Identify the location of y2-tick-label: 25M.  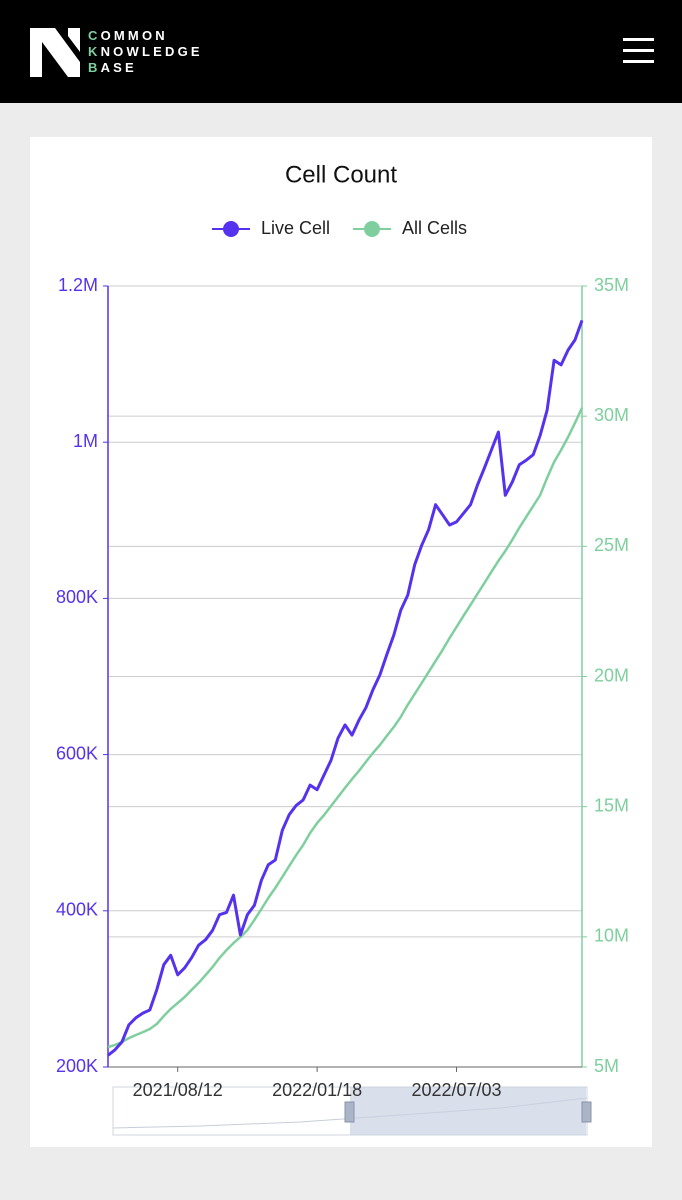
(611, 545).